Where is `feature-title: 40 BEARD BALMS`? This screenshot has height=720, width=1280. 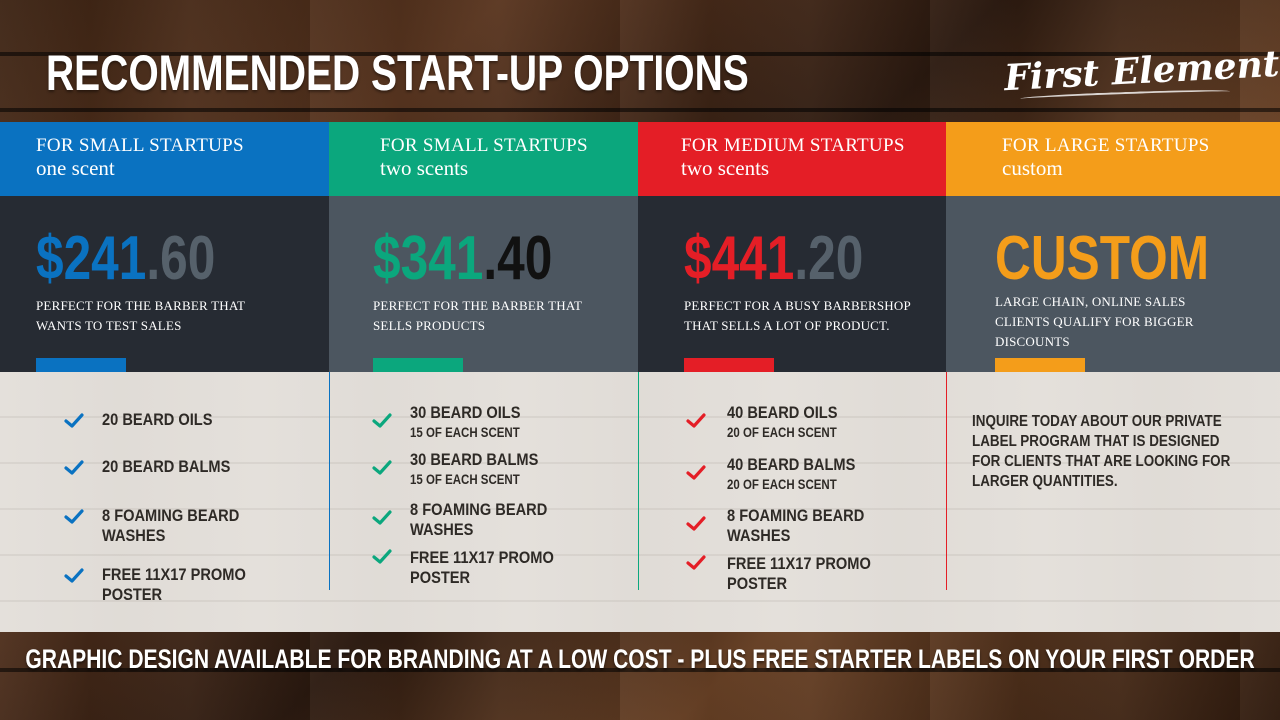
feature-title: 40 BEARD BALMS is located at coordinates (791, 464).